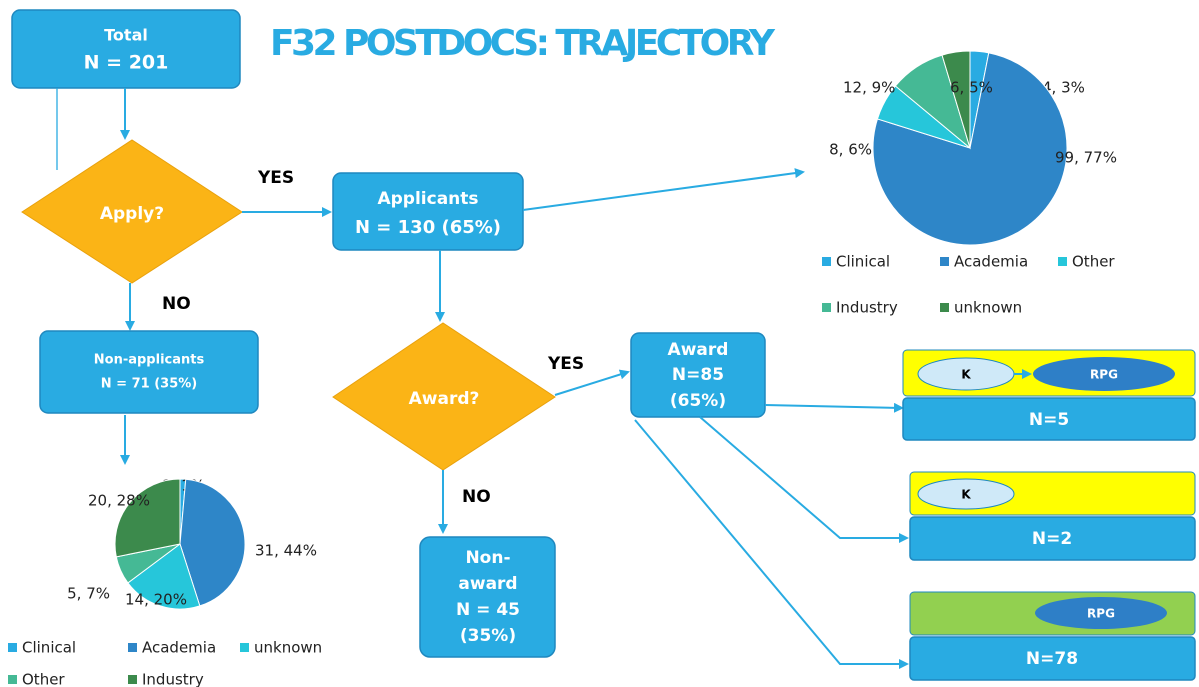 This screenshot has height=687, width=1199. What do you see at coordinates (1086, 158) in the screenshot?
I see `slice-label: 99, 77%` at bounding box center [1086, 158].